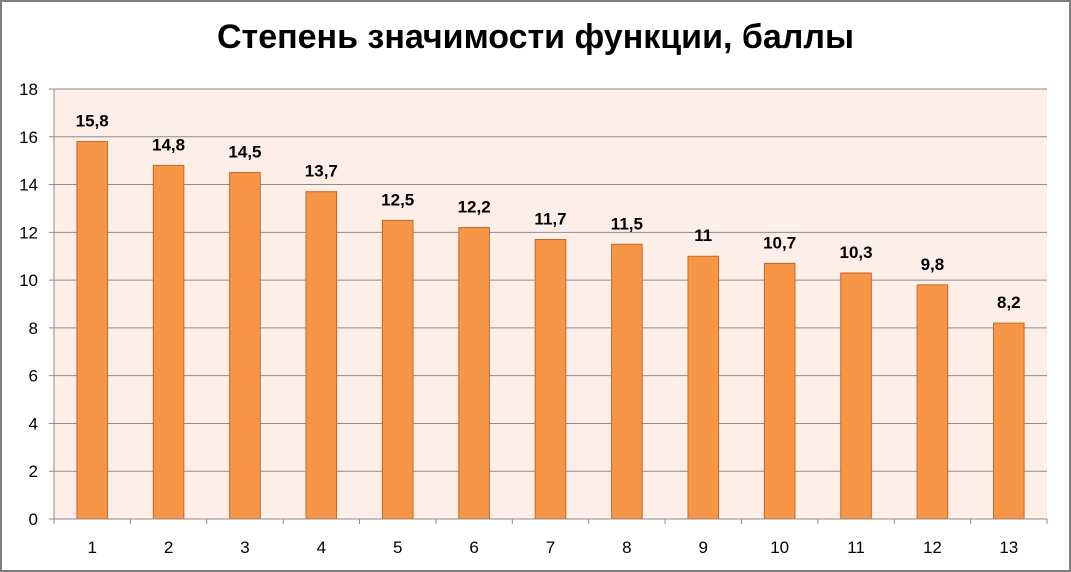 This screenshot has height=572, width=1071. What do you see at coordinates (627, 223) in the screenshot?
I see `data-label: 11,5` at bounding box center [627, 223].